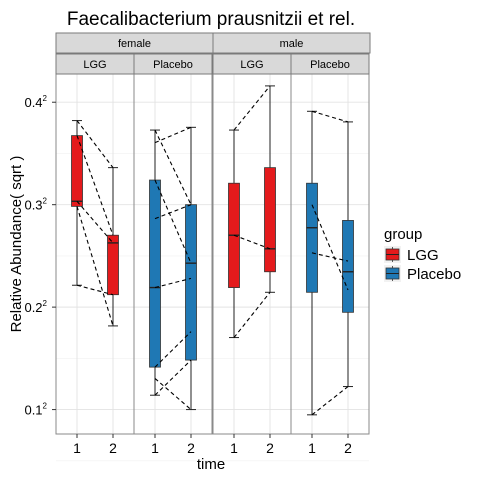 Image resolution: width=480 pixels, height=485 pixels. I want to click on y-tick-label: 0.12, so click(35, 410).